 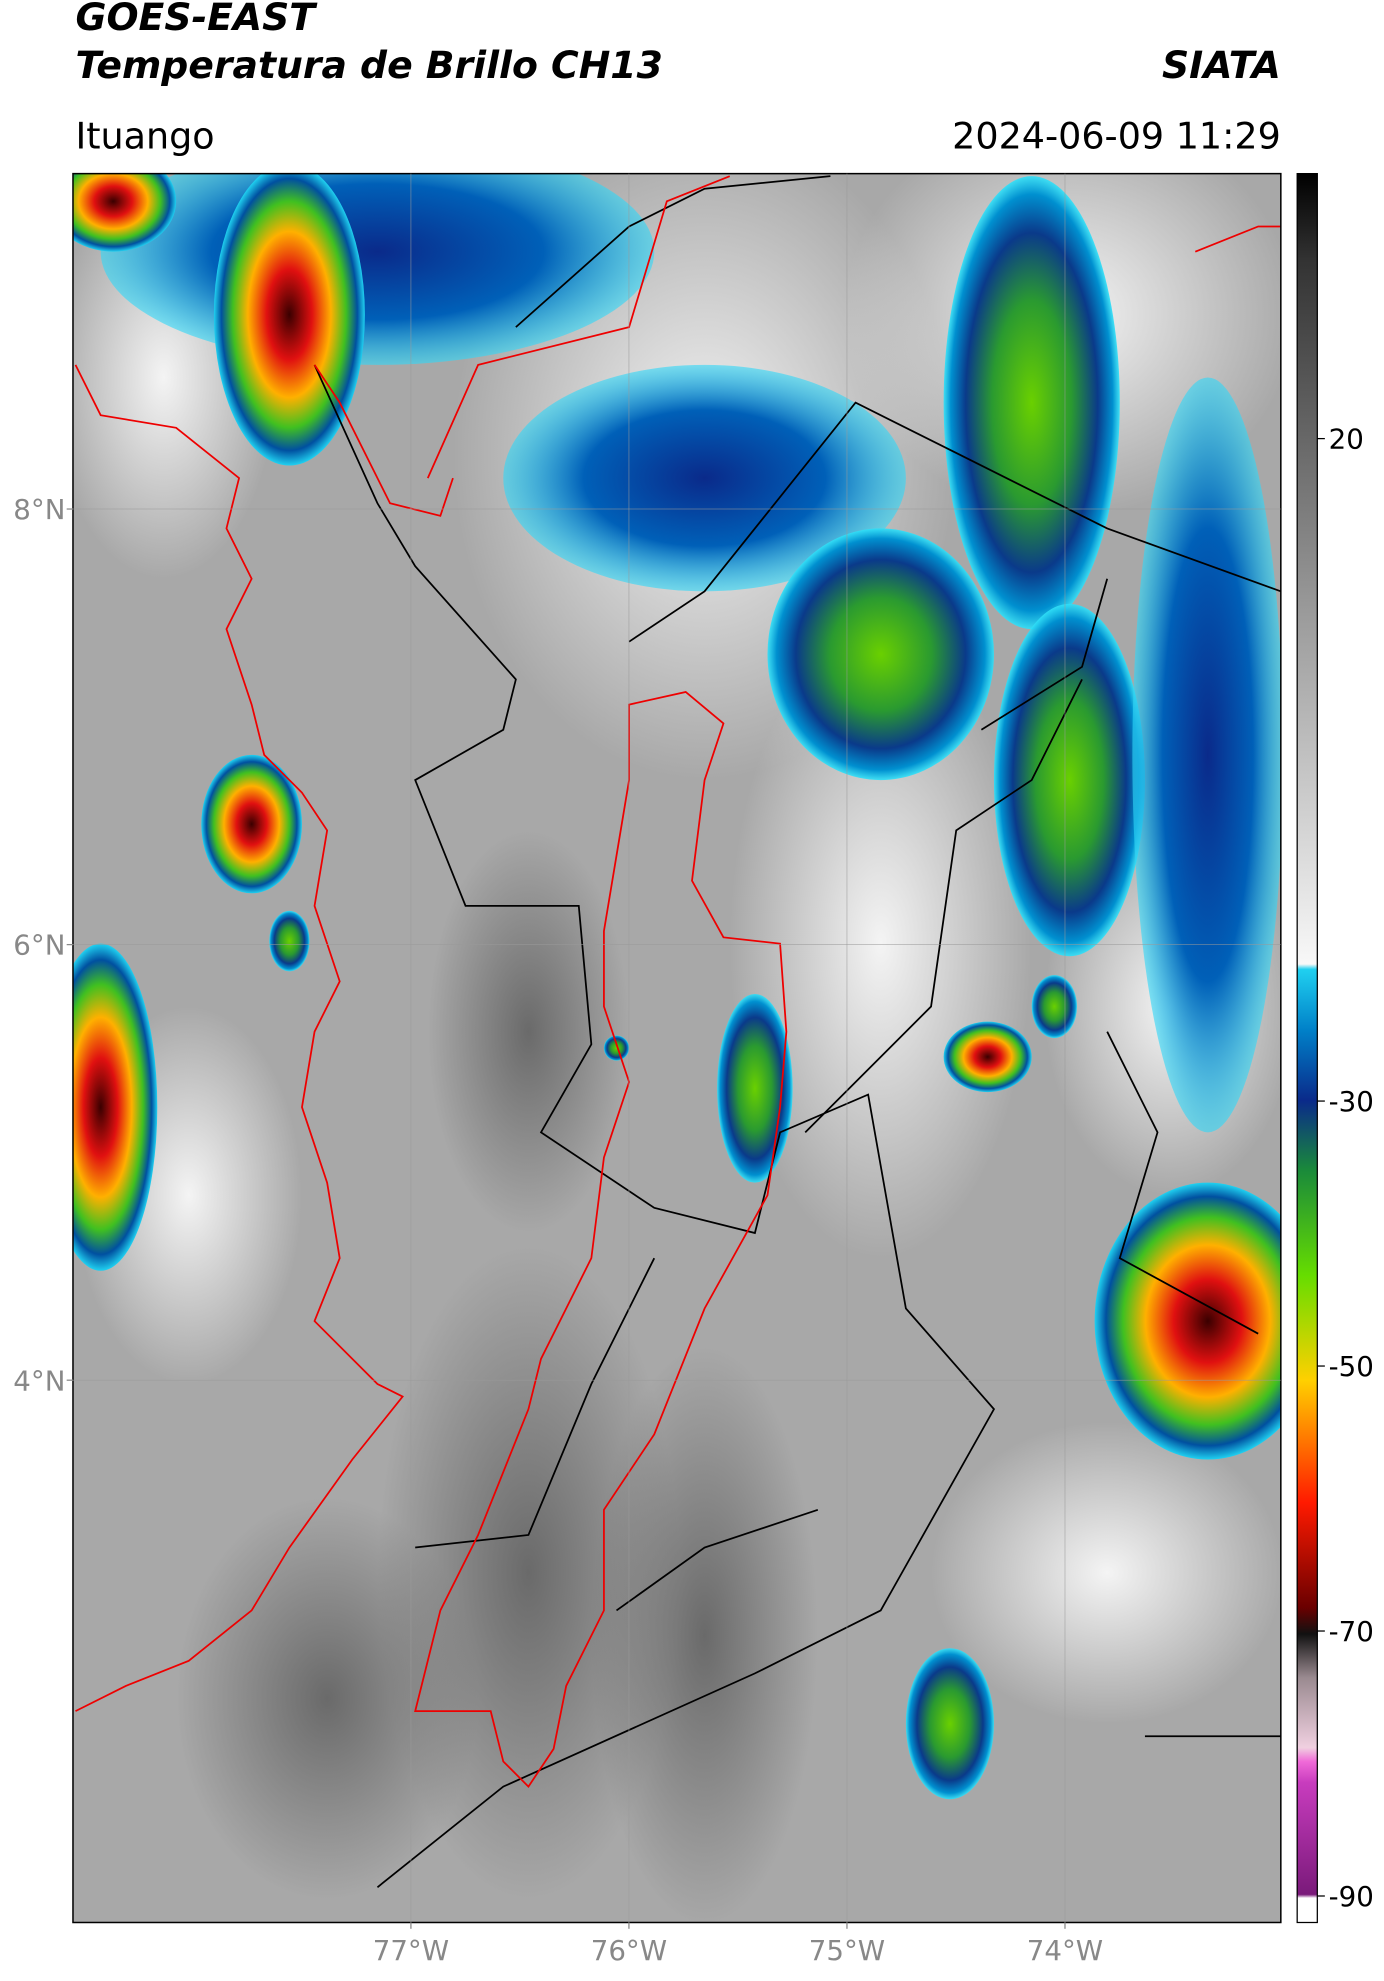 What do you see at coordinates (1065, 1950) in the screenshot?
I see `x-tick-label: 74°W` at bounding box center [1065, 1950].